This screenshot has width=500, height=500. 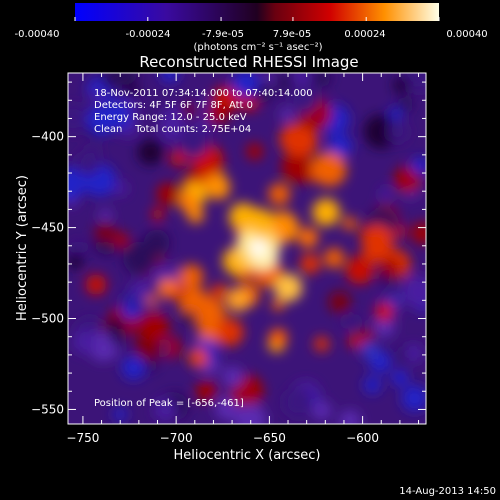 I want to click on colorbar-tick-label-2: -7.9e-05, so click(x=223, y=34).